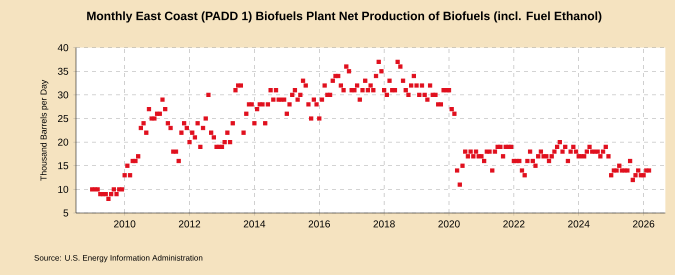 The image size is (675, 275). I want to click on source-note: Source: U.S. Energy Information Administration, so click(118, 258).